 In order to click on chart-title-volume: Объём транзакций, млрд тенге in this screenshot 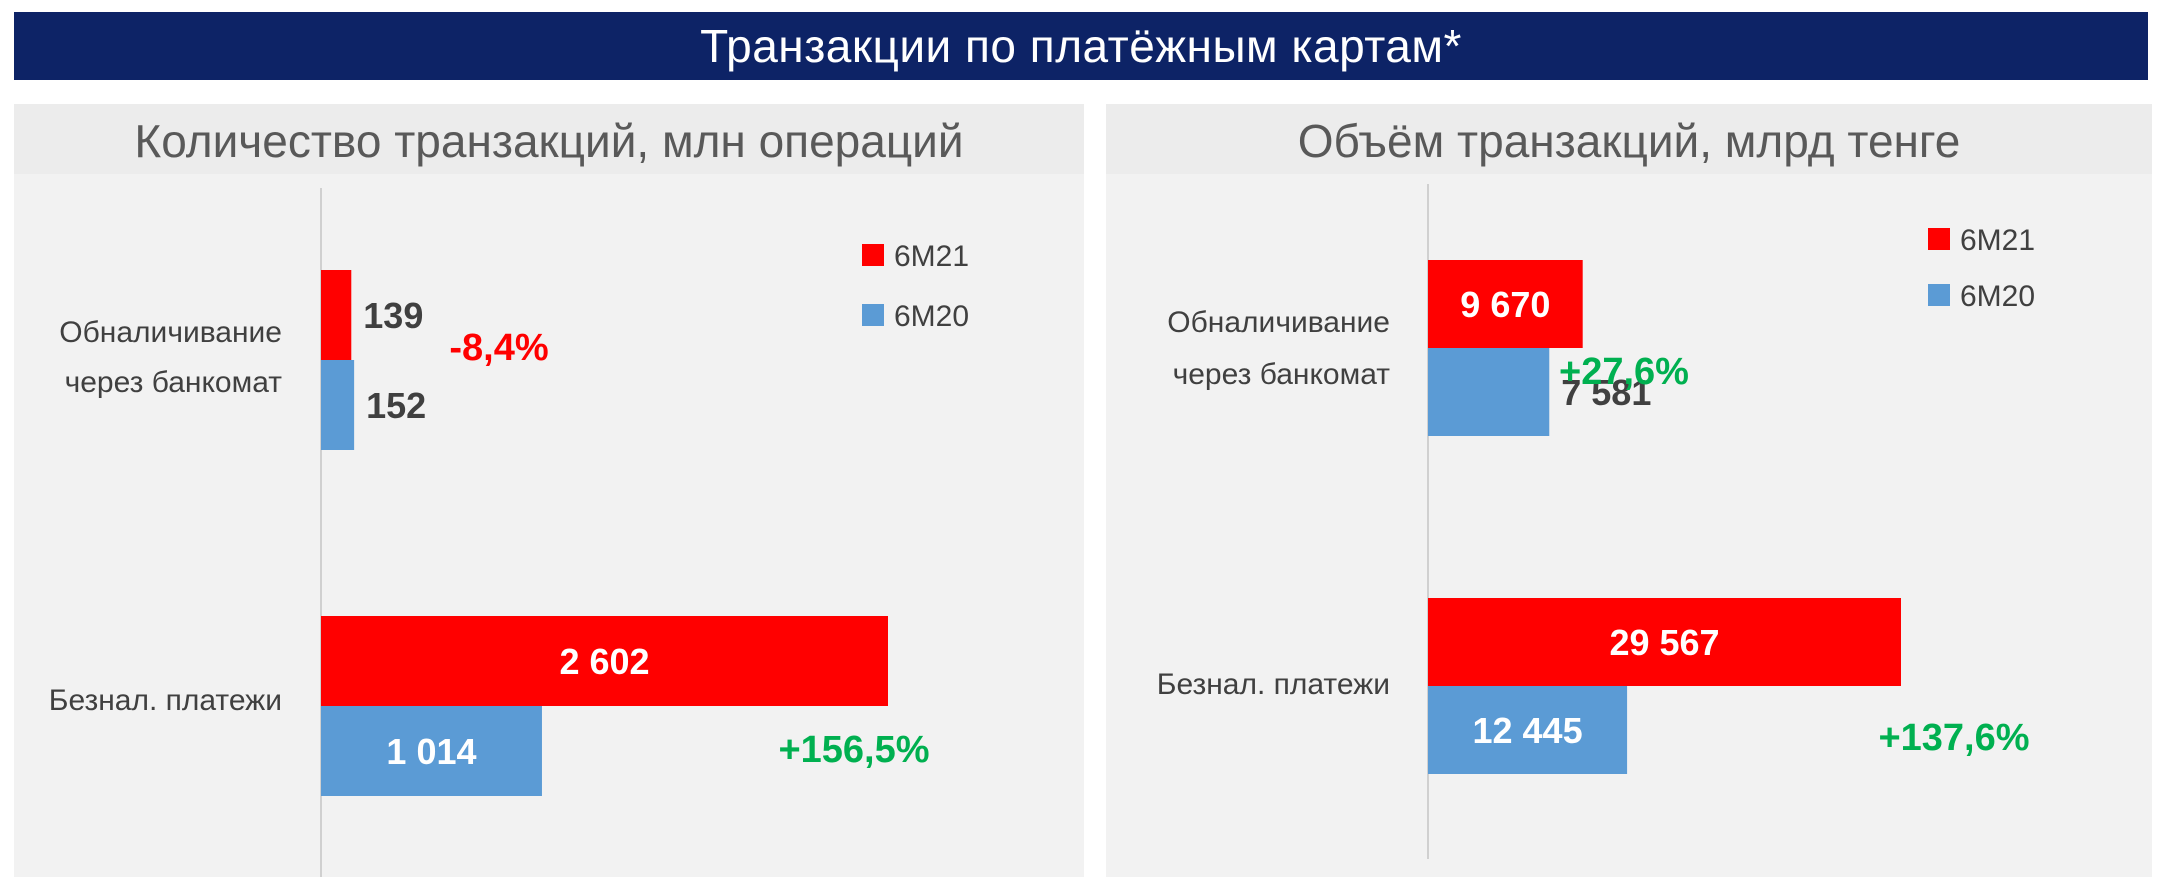, I will do `click(1629, 141)`.